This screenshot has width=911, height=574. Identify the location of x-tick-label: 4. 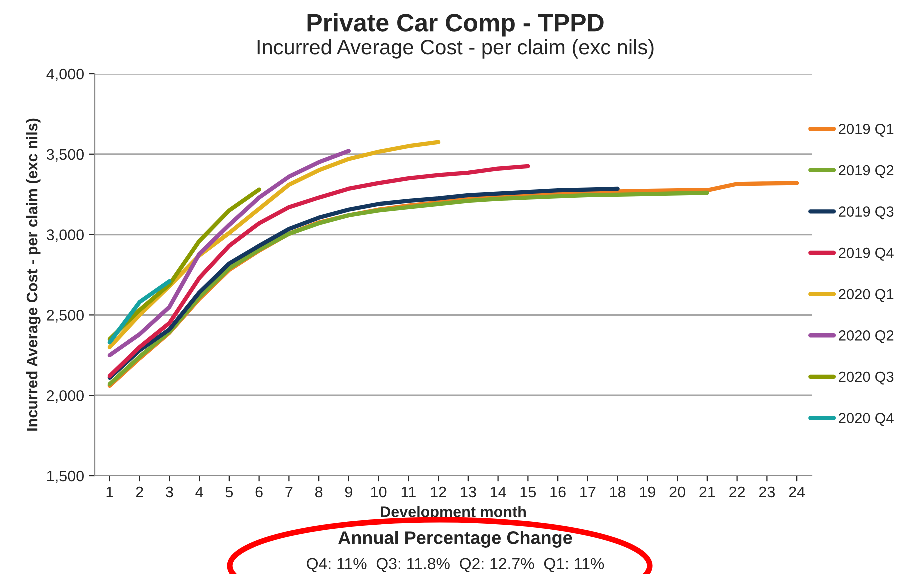
(200, 492).